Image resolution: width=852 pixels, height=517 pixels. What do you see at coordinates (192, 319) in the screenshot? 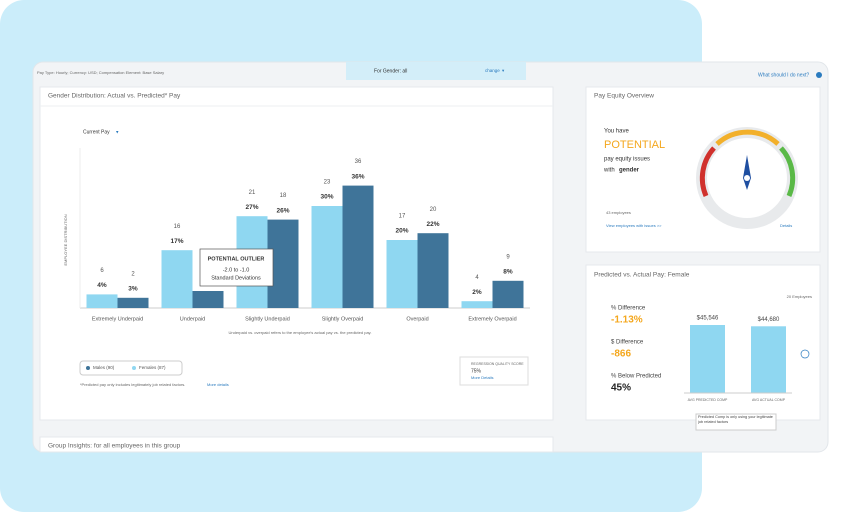
I see `x-tick-label: Underpaid` at bounding box center [192, 319].